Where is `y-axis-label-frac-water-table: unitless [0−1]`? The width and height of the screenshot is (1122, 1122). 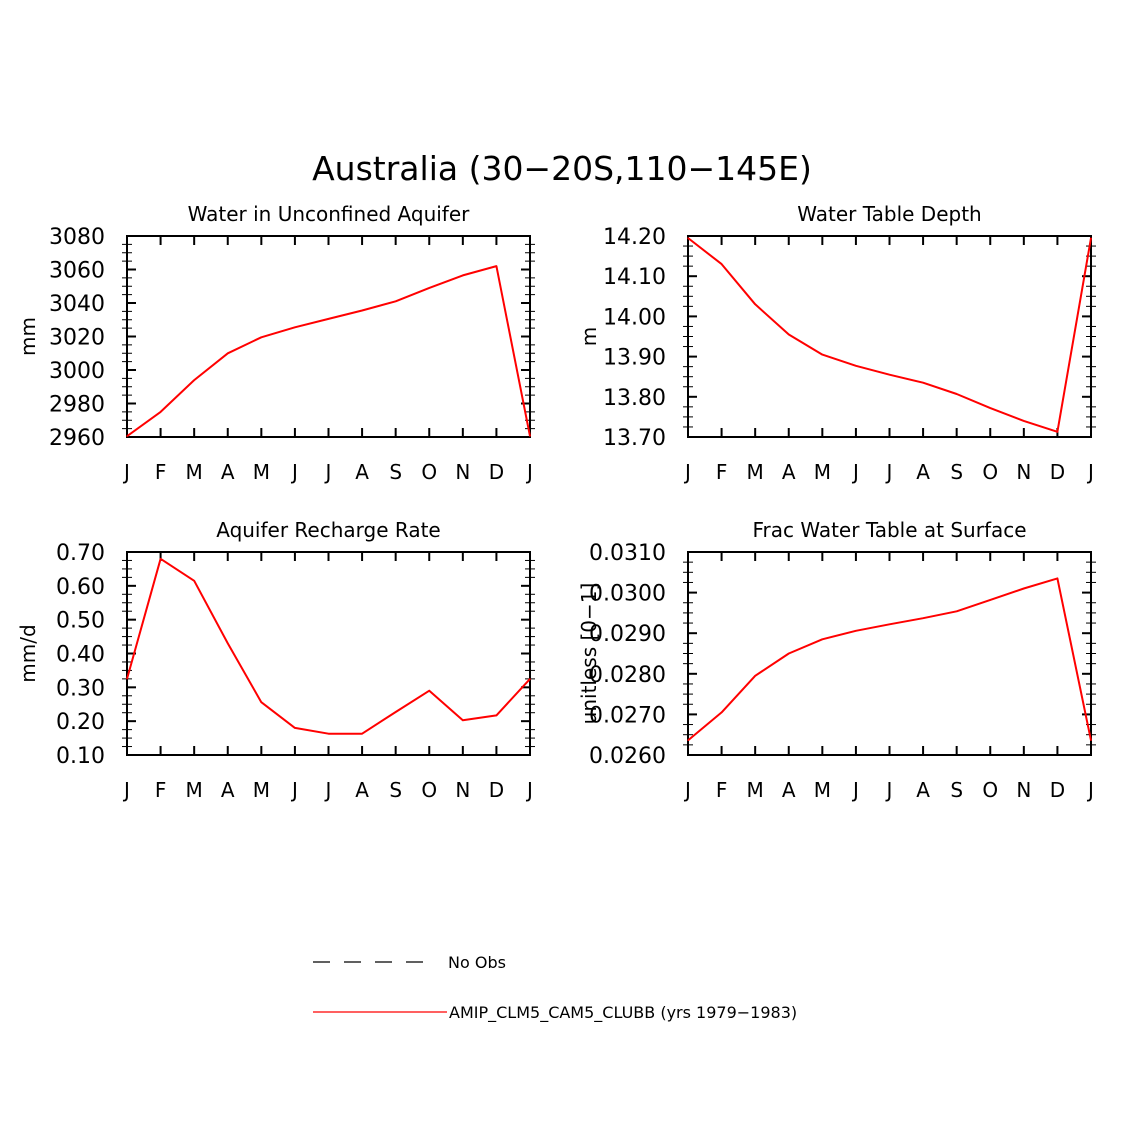 y-axis-label-frac-water-table: unitless [0−1] is located at coordinates (589, 654).